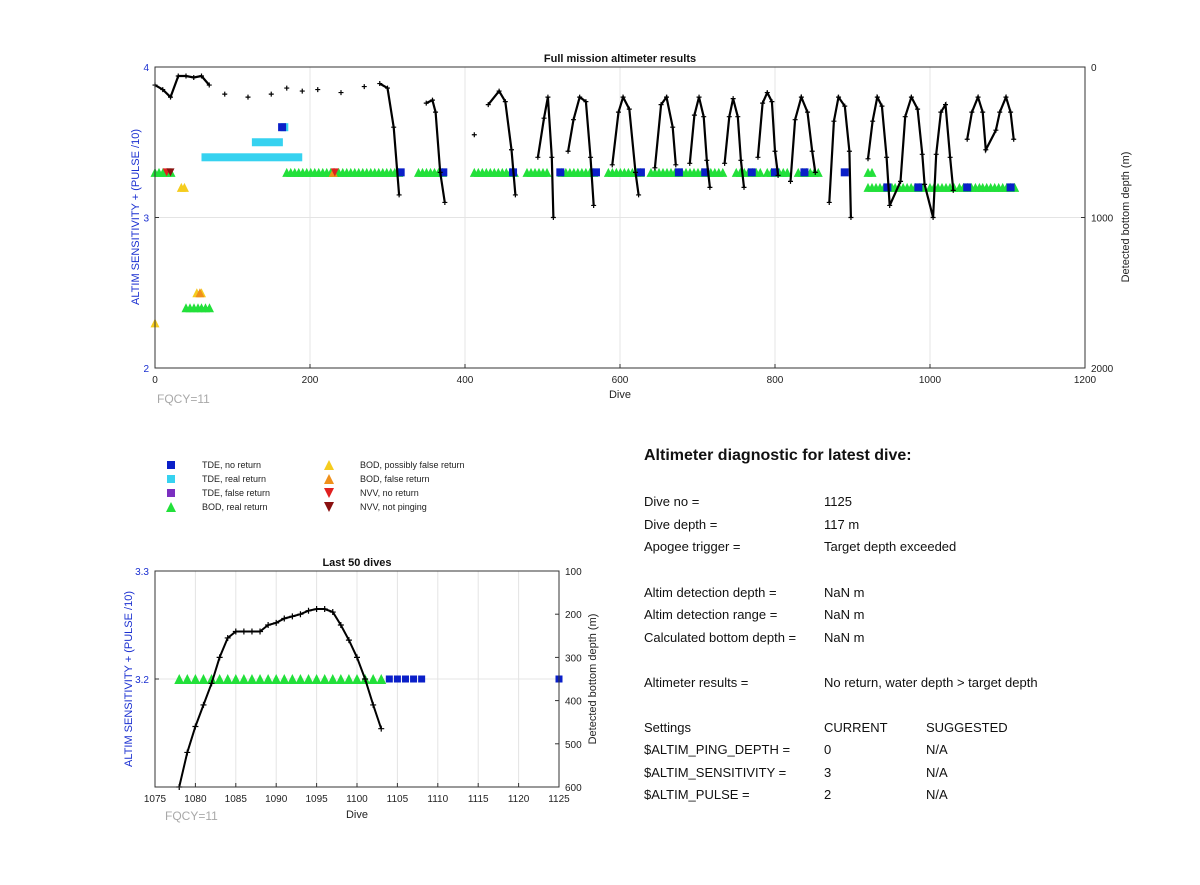  Describe the element at coordinates (236, 493) in the screenshot. I see `legend-label: TDE, false return` at that location.